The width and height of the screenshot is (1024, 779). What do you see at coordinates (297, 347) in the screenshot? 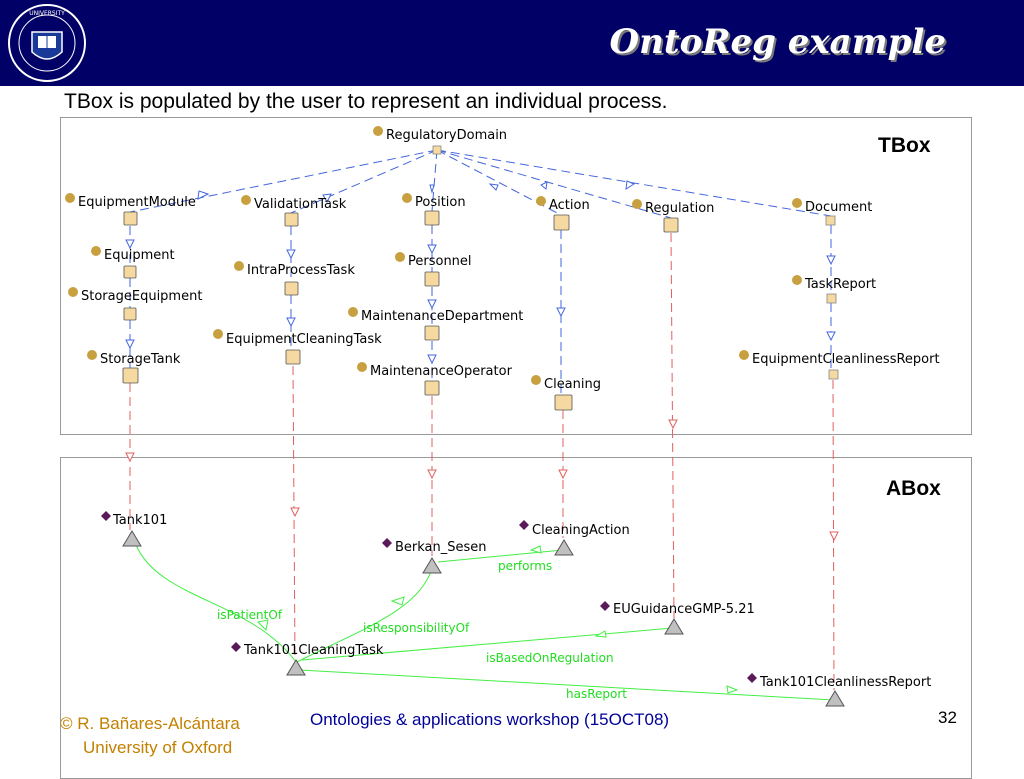
I see `class-equipmentcleaningtask: EquipmentCleaningTask` at bounding box center [297, 347].